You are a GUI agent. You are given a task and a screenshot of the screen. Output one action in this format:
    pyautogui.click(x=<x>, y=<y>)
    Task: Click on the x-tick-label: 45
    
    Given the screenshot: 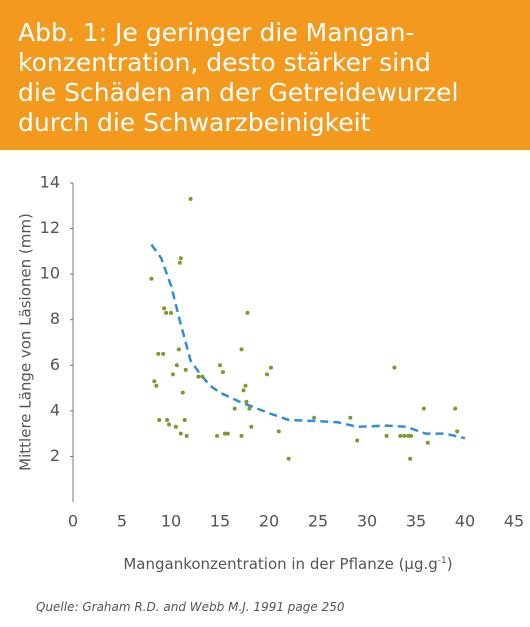 What is the action you would take?
    pyautogui.click(x=514, y=521)
    